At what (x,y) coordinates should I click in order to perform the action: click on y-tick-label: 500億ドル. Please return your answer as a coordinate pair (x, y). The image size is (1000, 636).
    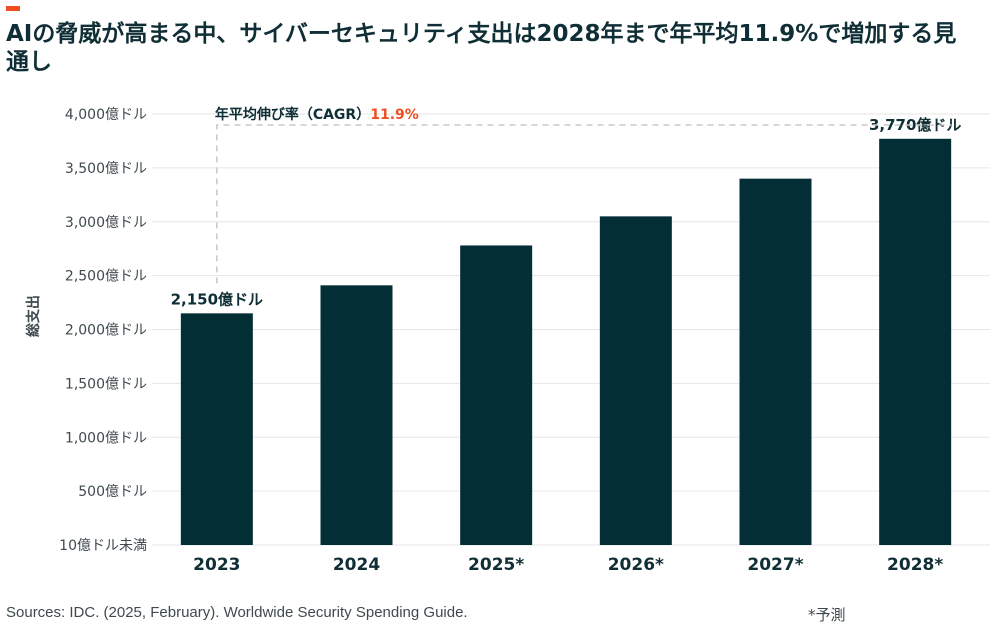
    Looking at the image, I should click on (112, 492).